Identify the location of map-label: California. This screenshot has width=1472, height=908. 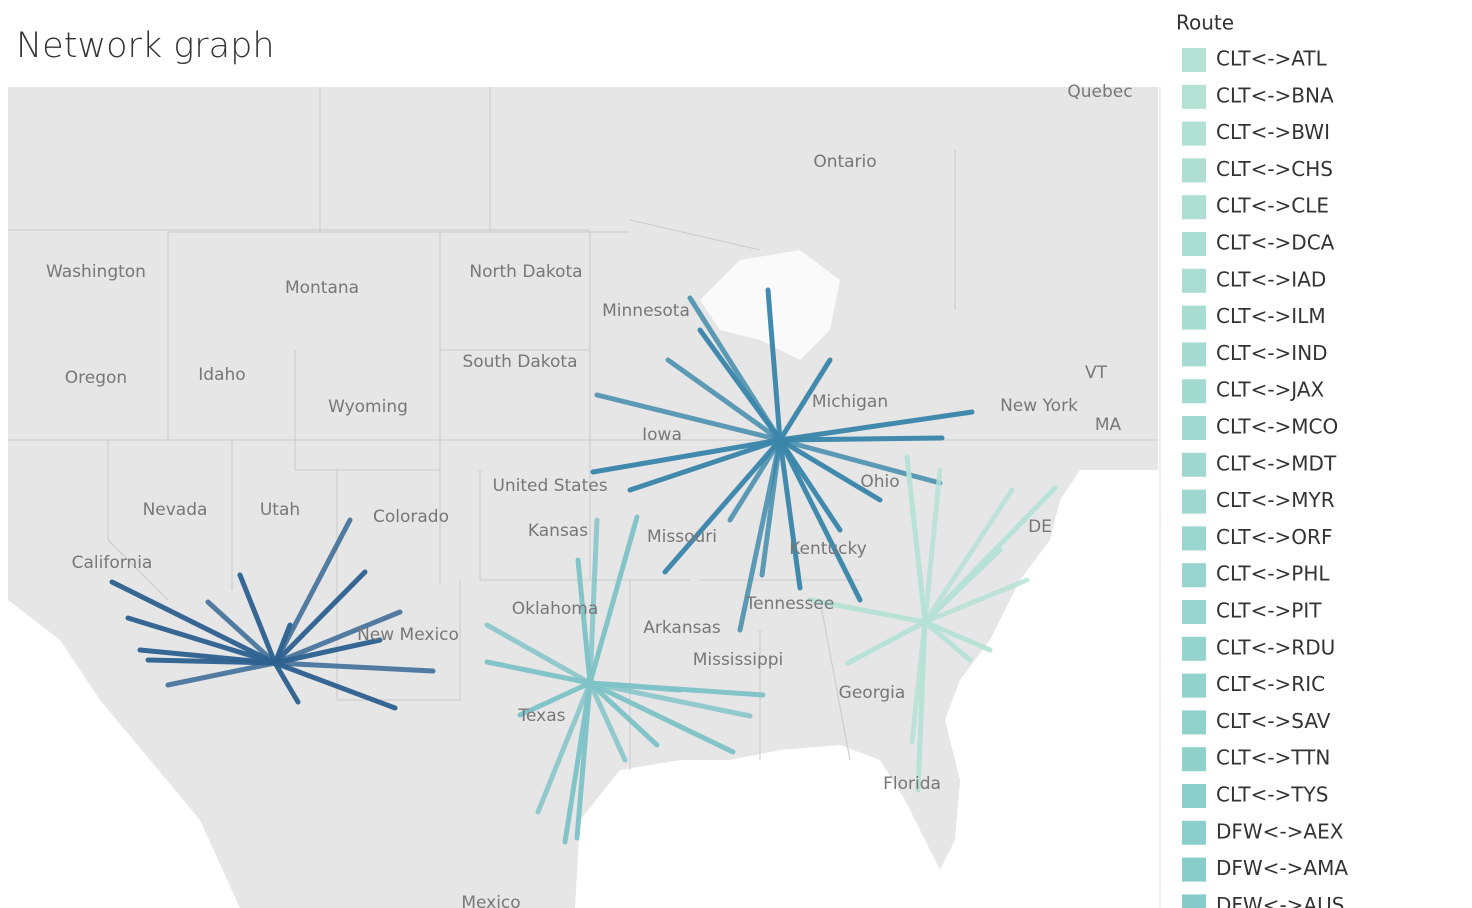
(112, 563).